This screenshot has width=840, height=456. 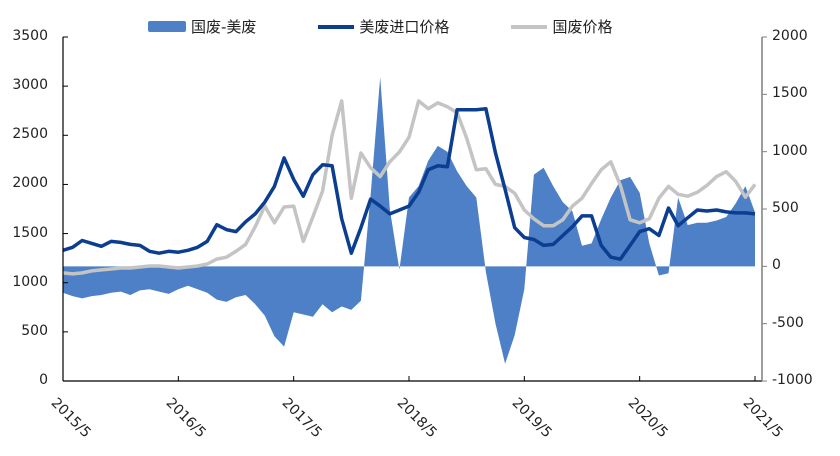 I want to click on left-y-tick-label: 1500, so click(x=30, y=232).